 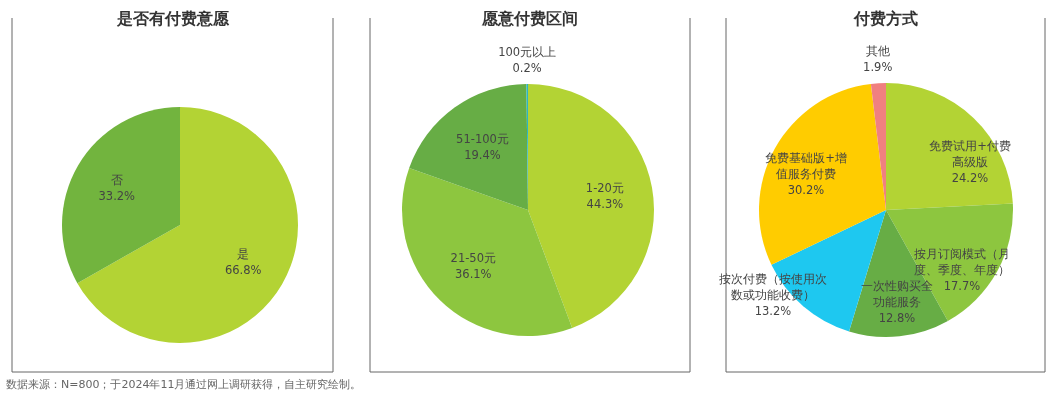 What do you see at coordinates (473, 273) in the screenshot?
I see `data-label: 36.1%` at bounding box center [473, 273].